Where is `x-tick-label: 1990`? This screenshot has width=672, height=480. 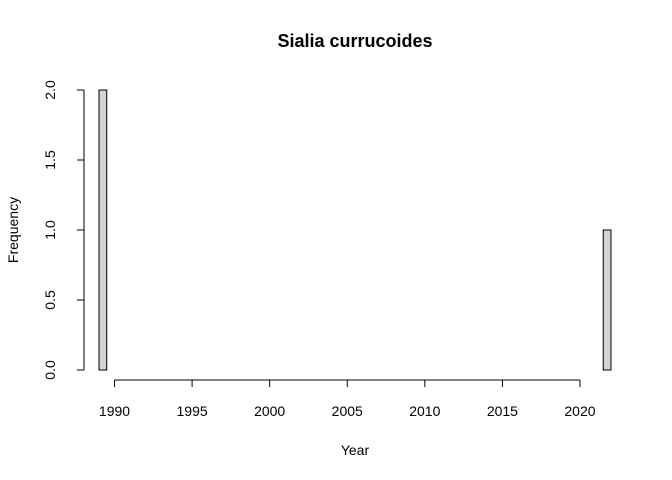 x-tick-label: 1990 is located at coordinates (114, 411).